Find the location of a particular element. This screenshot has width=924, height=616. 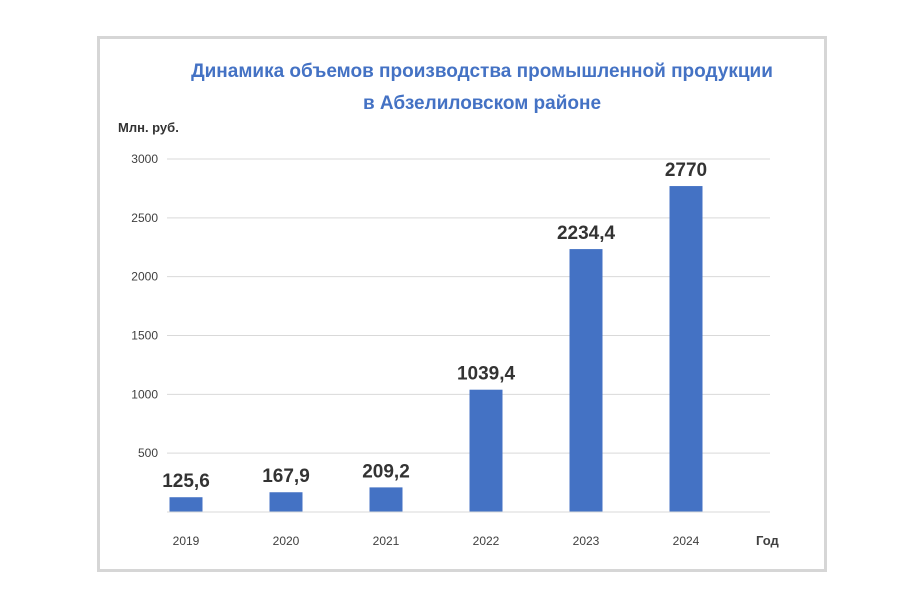

chart-title-line-2: в Абзелиловском районе is located at coordinates (482, 103).